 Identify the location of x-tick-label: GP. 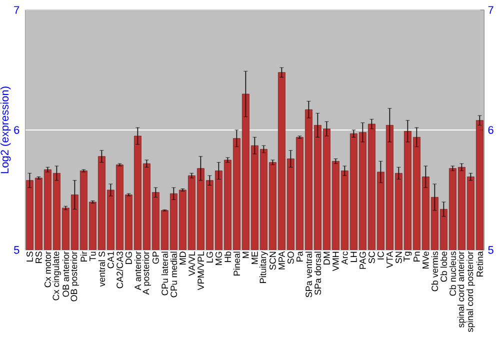
(155, 258).